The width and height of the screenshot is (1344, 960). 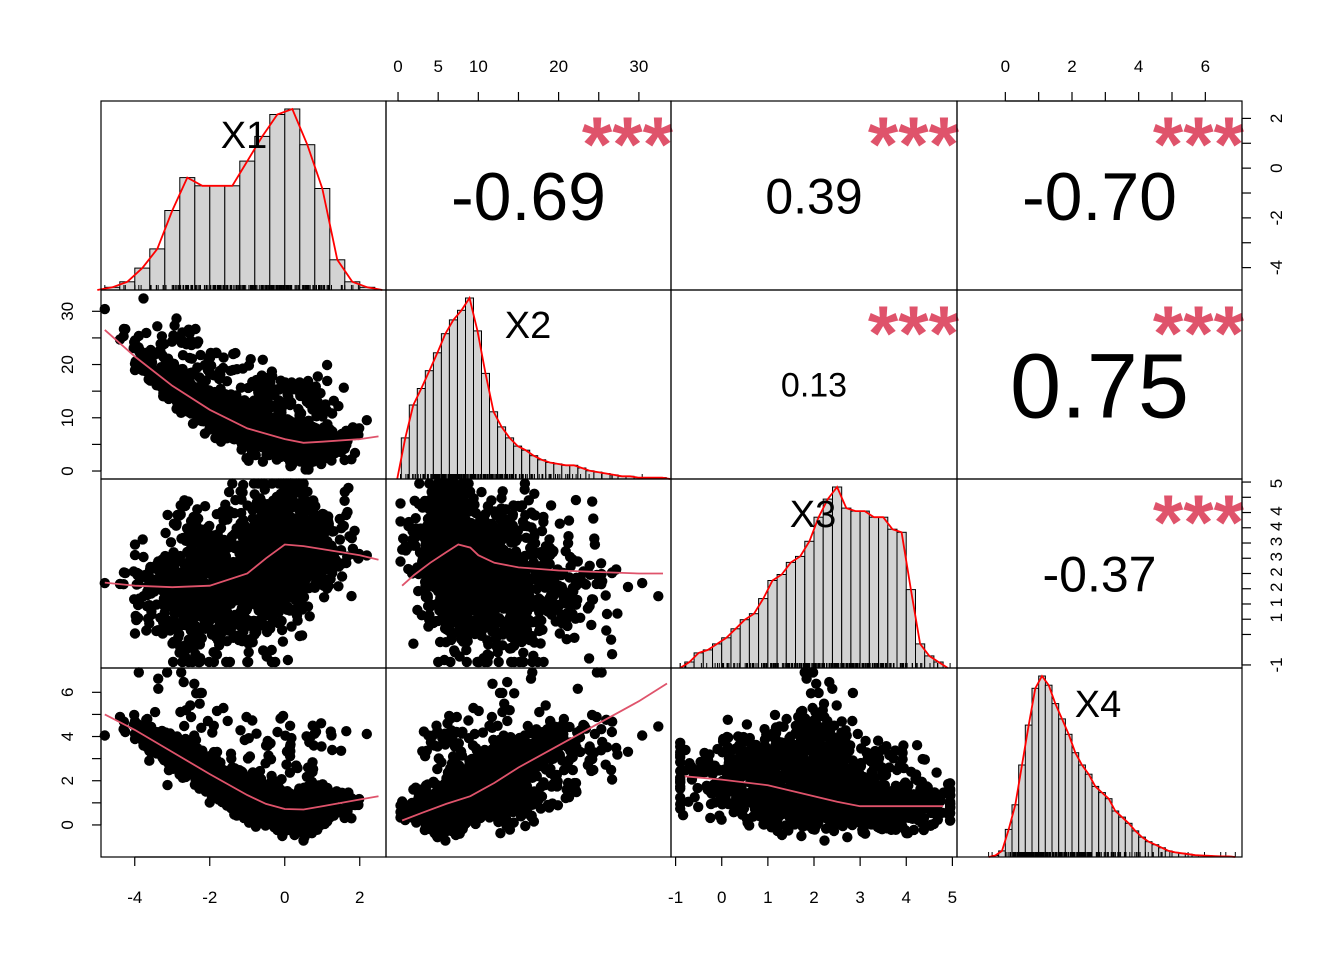 I want to click on rug-x2, so click(x=521, y=476).